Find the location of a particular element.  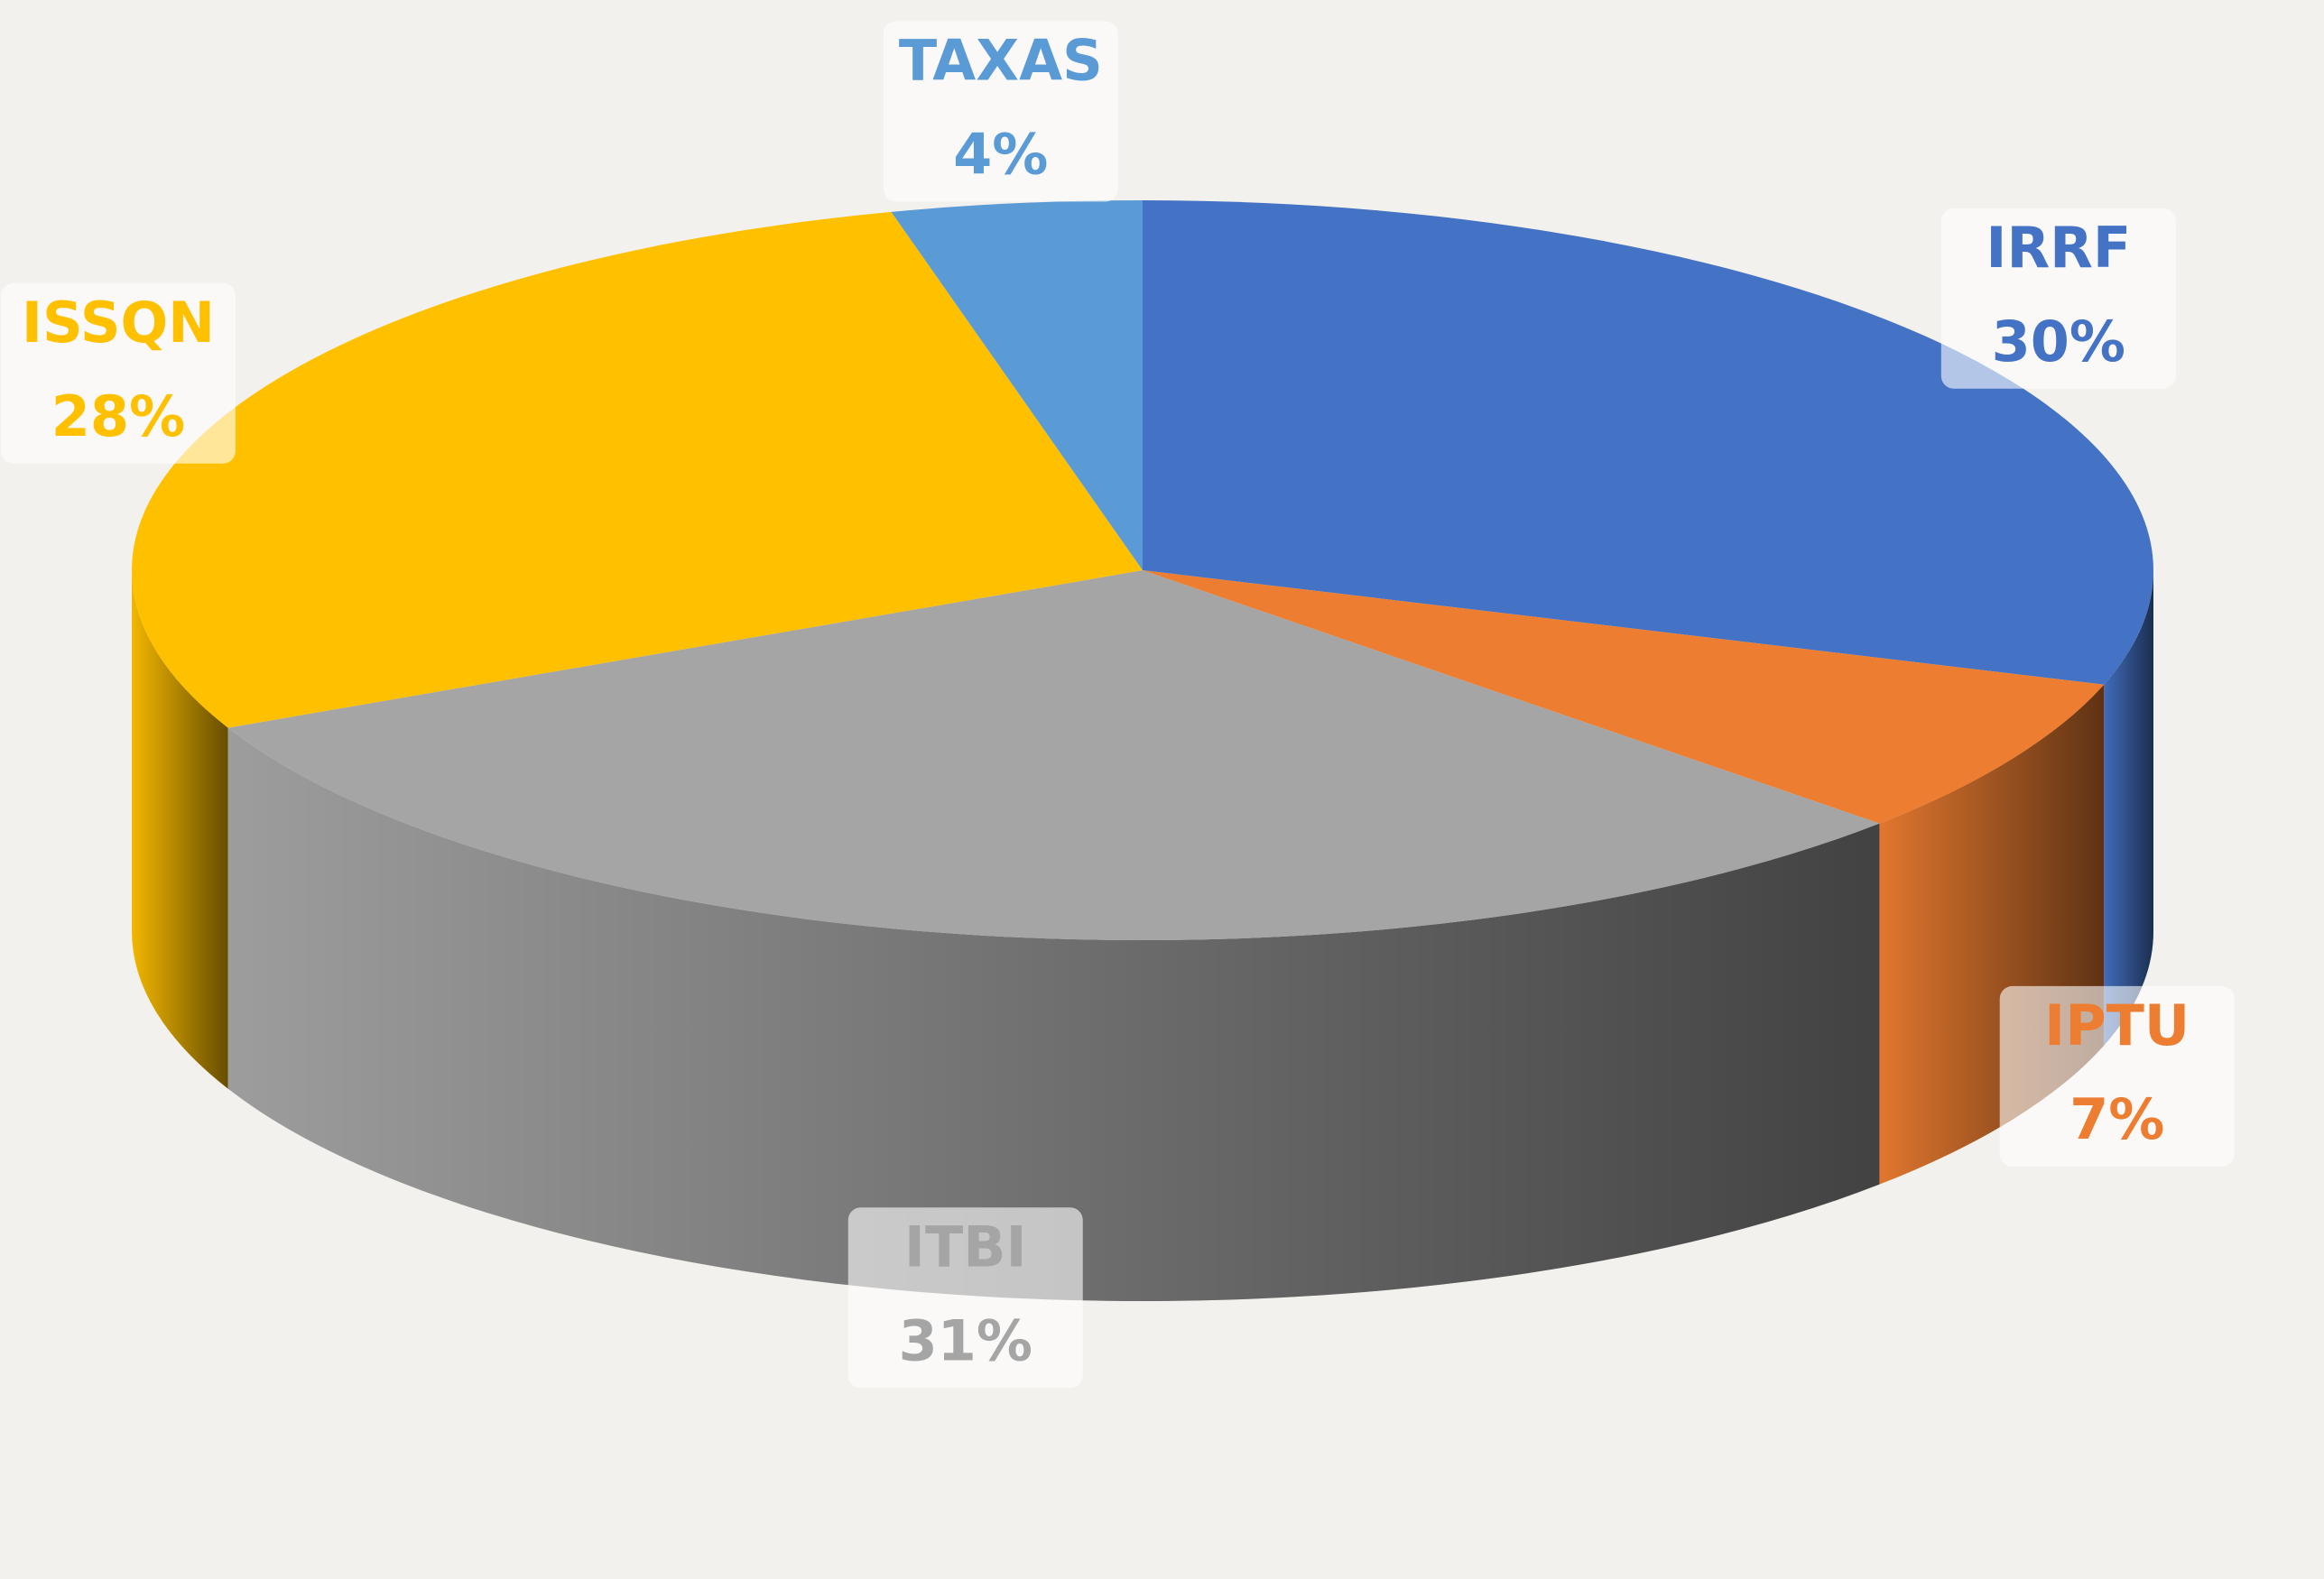

value-label: 28% is located at coordinates (118, 416).